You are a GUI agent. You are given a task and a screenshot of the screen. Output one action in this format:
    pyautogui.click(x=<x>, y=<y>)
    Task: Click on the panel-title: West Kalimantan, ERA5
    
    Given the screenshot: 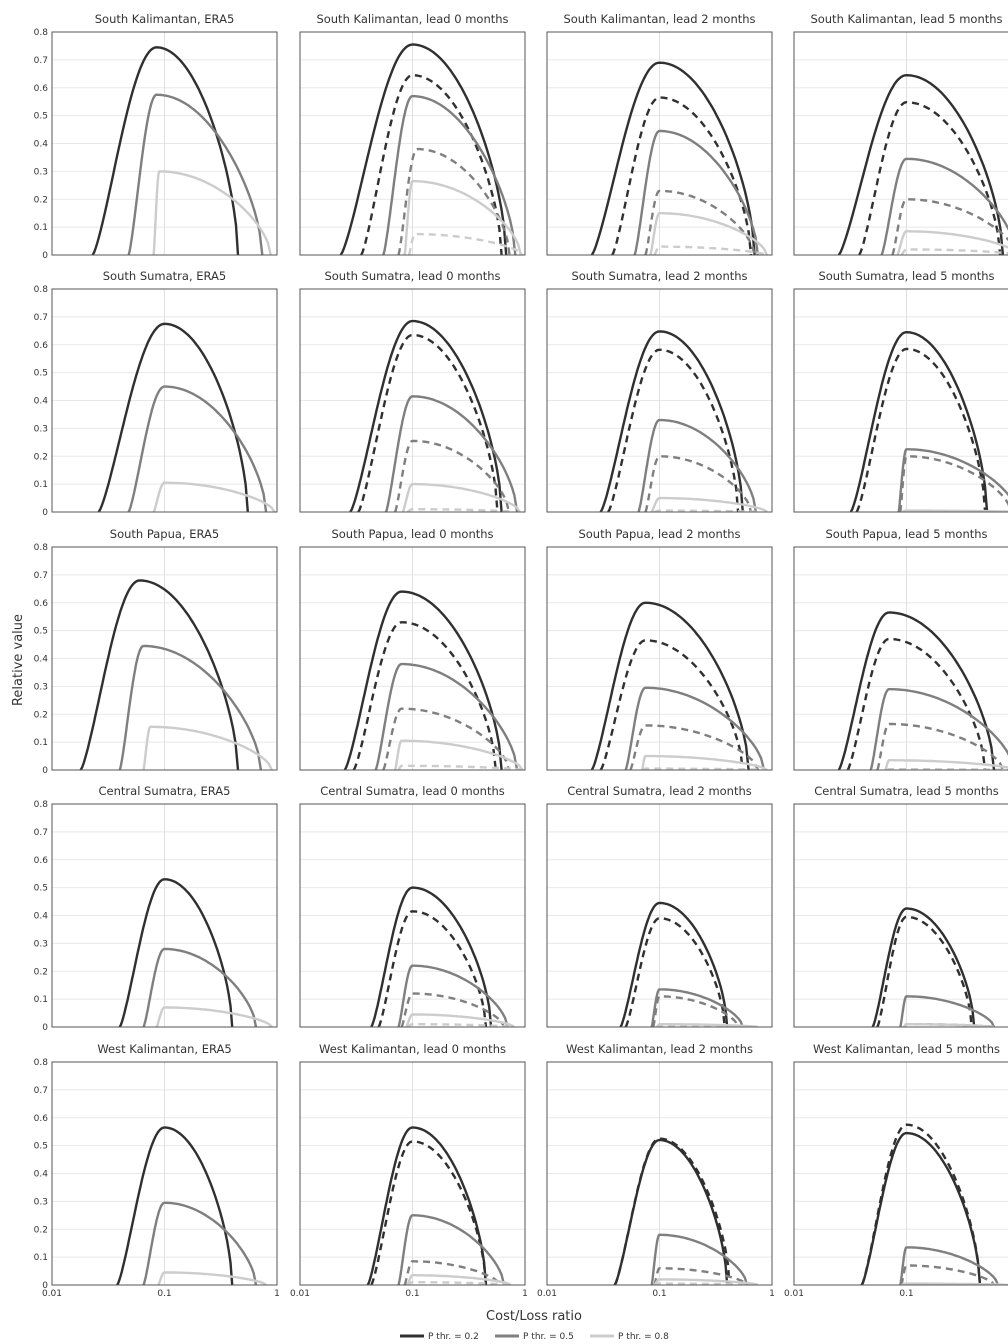 What is the action you would take?
    pyautogui.click(x=164, y=1049)
    